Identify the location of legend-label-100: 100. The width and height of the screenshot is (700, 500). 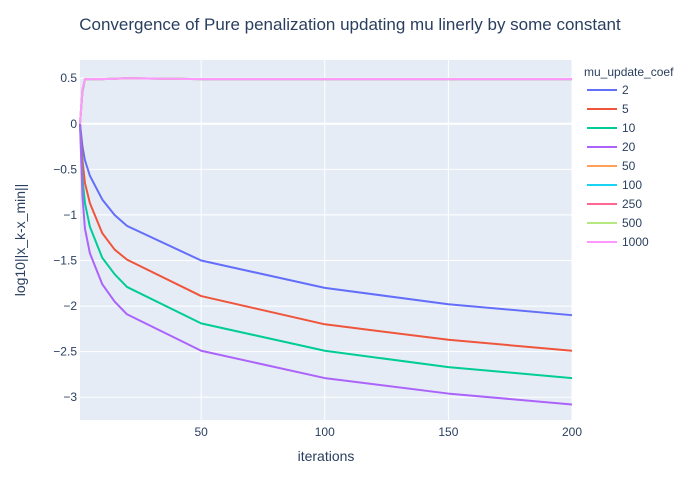
(632, 185).